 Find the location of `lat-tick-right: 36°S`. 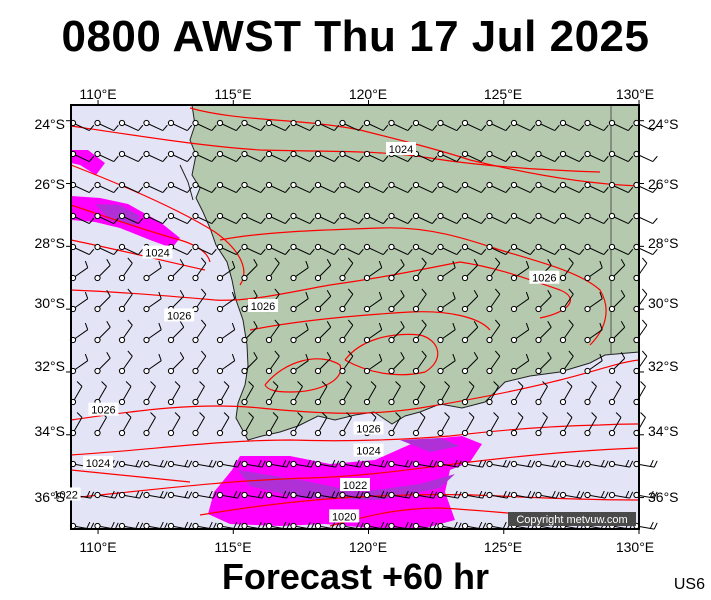

lat-tick-right: 36°S is located at coordinates (663, 497).